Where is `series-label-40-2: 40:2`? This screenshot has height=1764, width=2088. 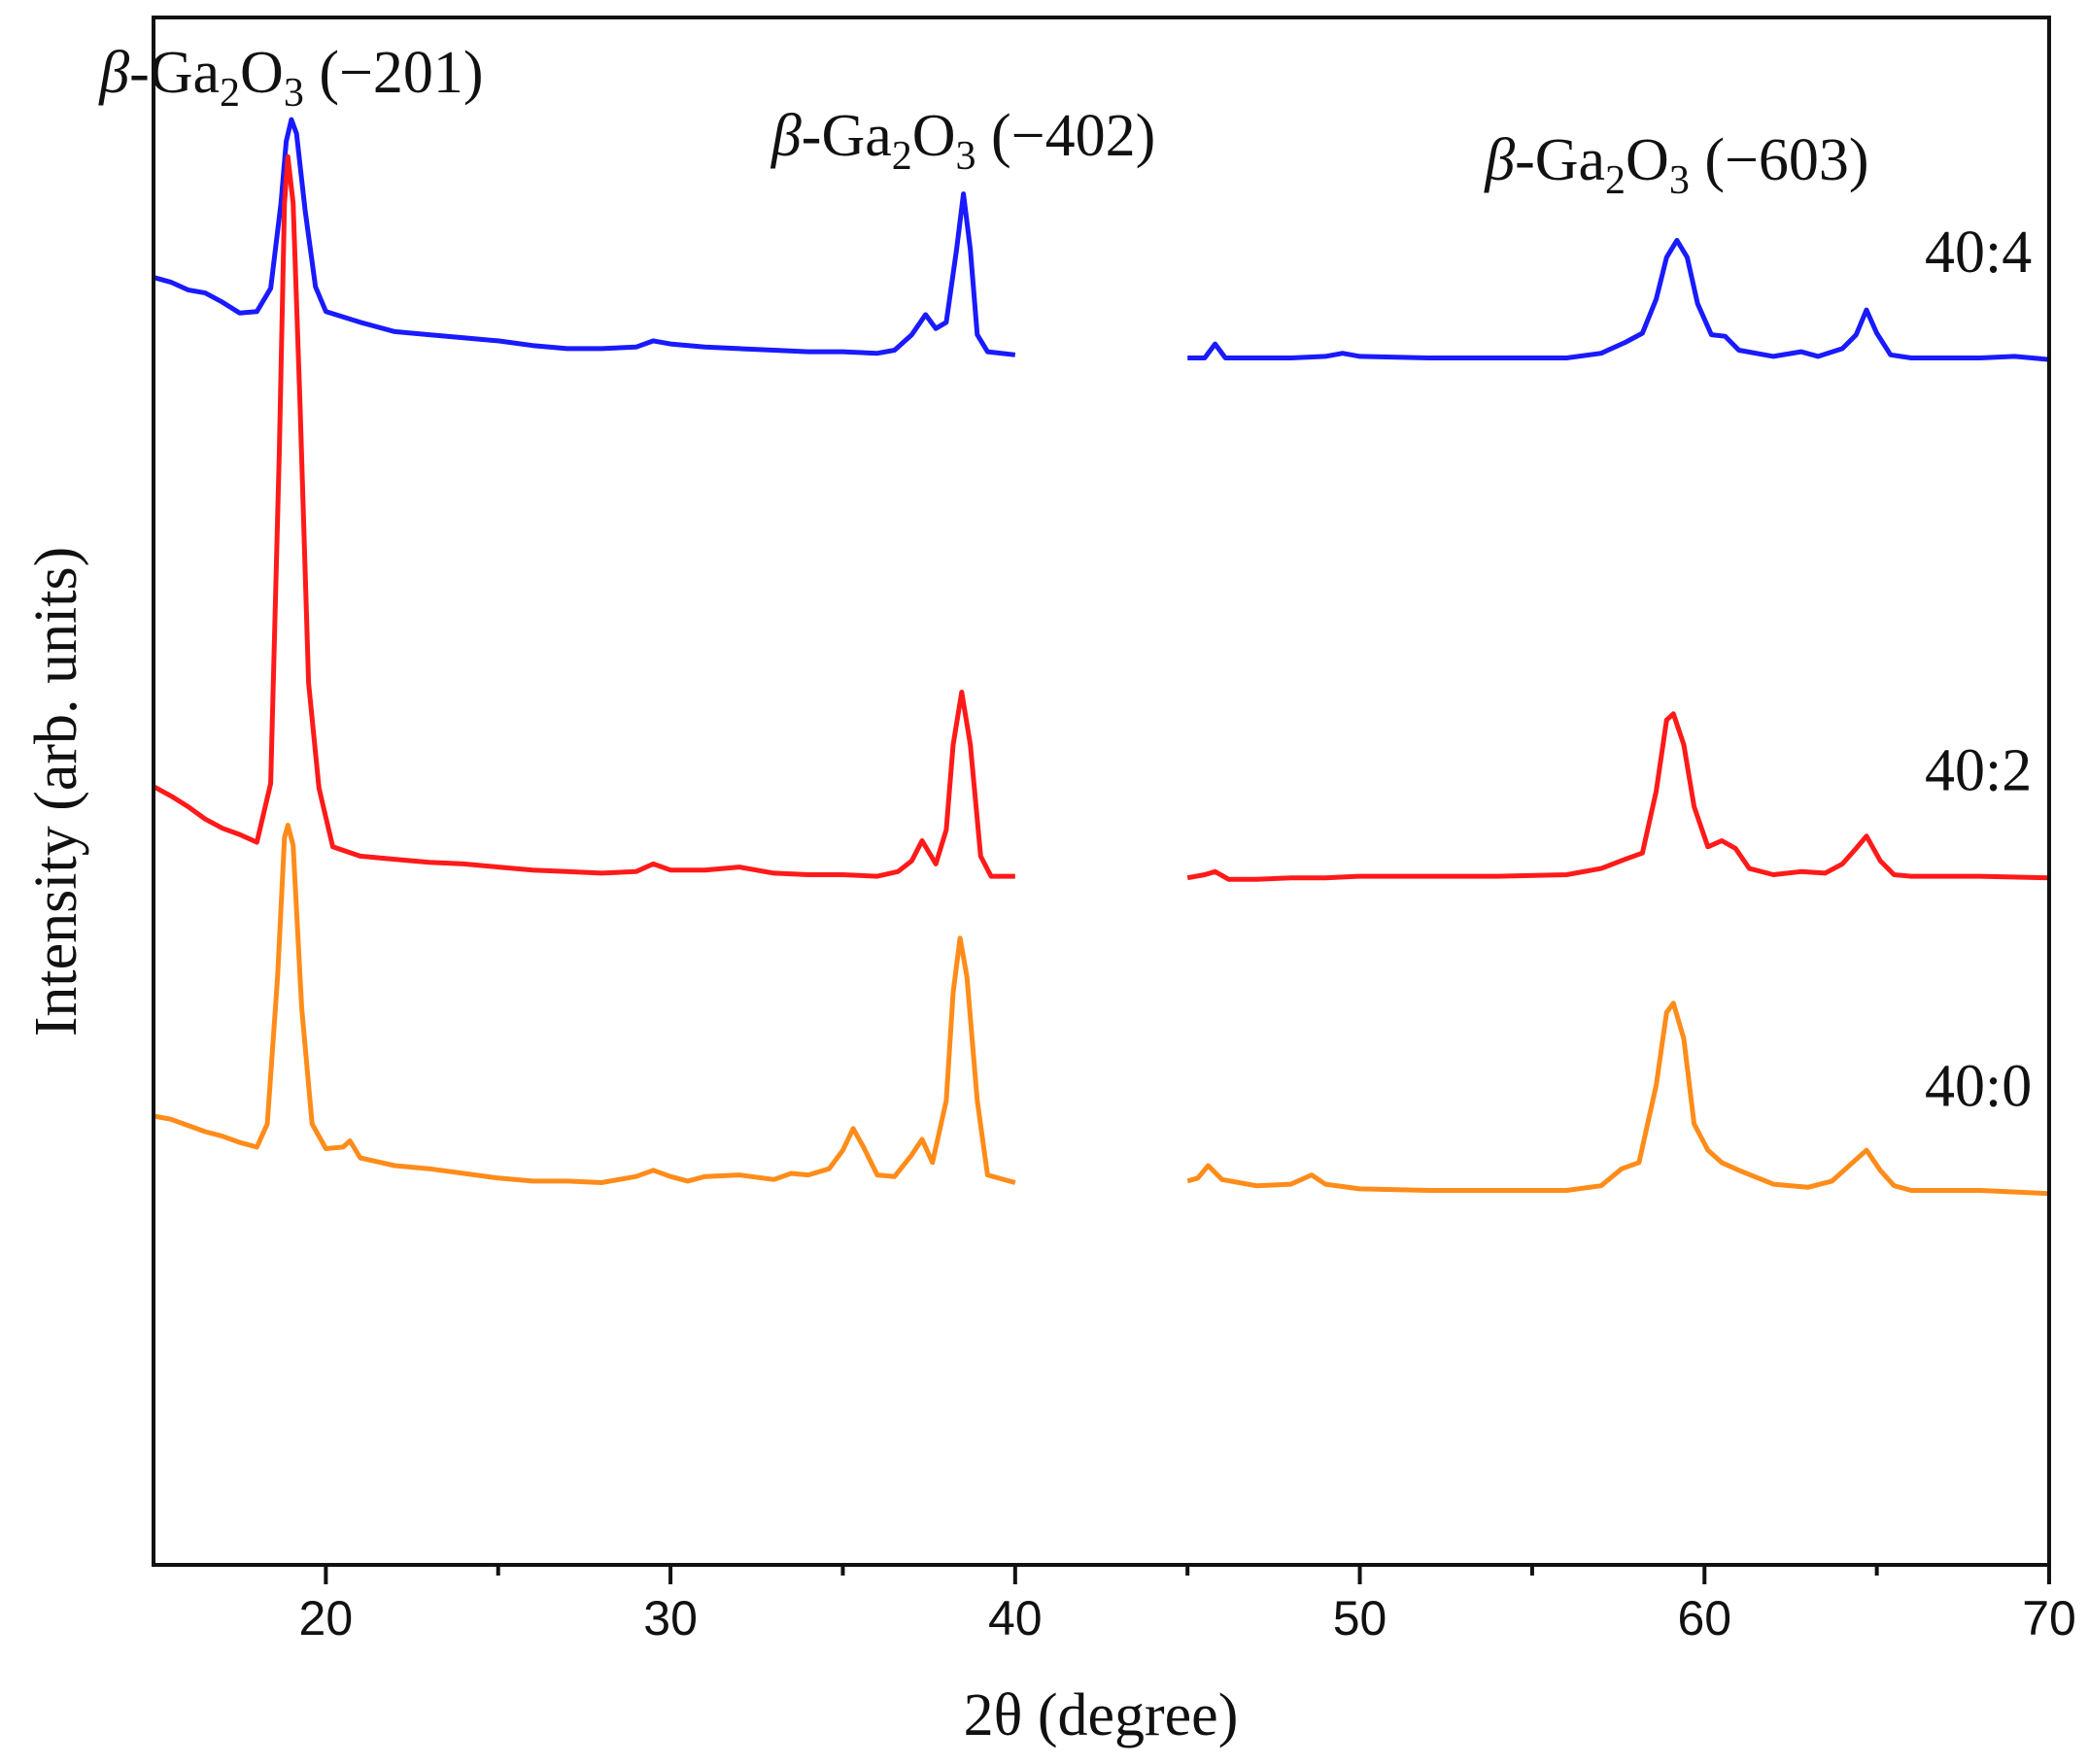 series-label-40-2: 40:2 is located at coordinates (1978, 771).